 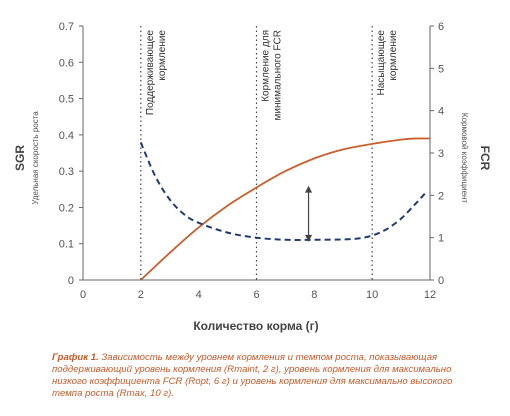 What do you see at coordinates (441, 154) in the screenshot?
I see `right-tick-label: 3` at bounding box center [441, 154].